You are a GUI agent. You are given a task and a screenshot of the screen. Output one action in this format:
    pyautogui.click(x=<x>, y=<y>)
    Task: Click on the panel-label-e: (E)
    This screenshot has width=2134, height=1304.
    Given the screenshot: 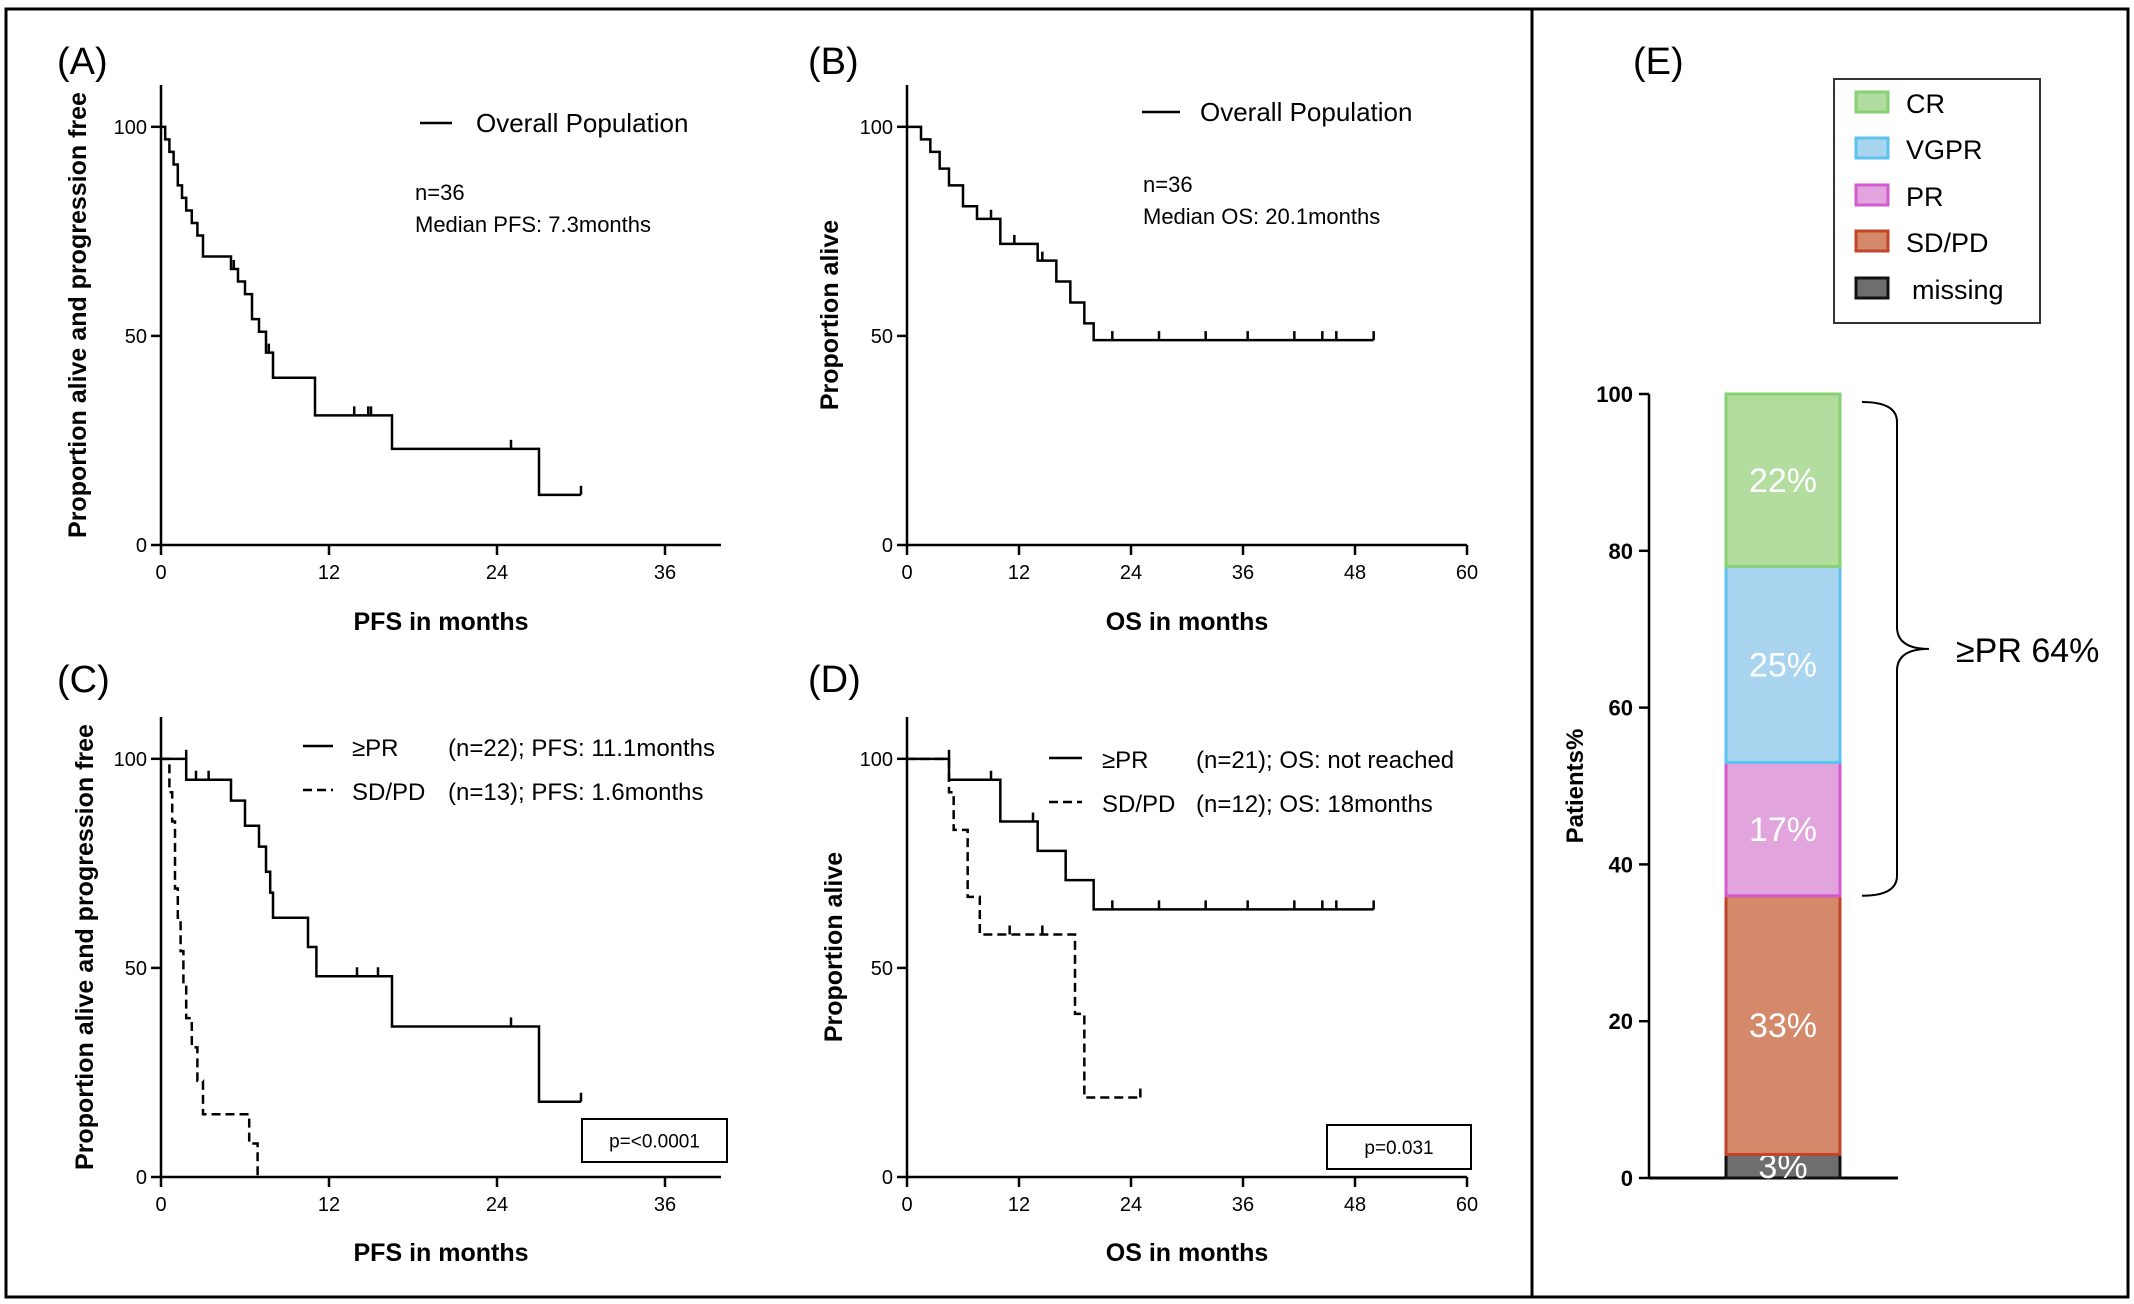 What is the action you would take?
    pyautogui.click(x=1658, y=62)
    